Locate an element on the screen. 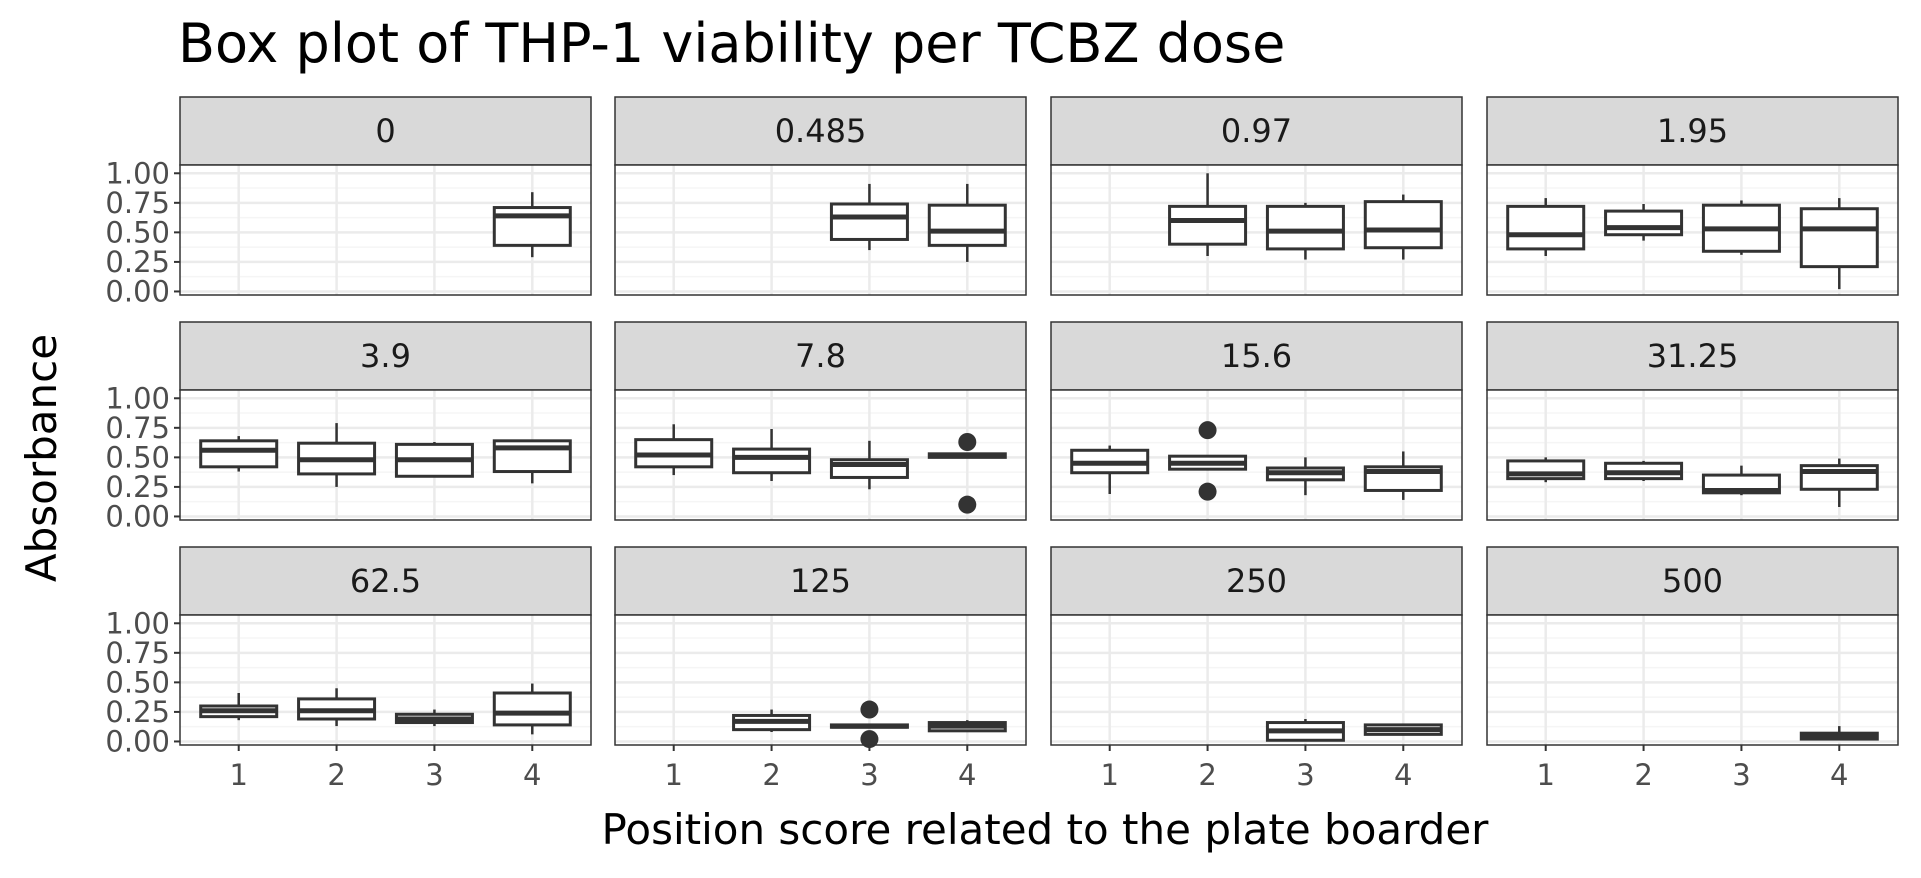 The width and height of the screenshot is (1921, 878). facet-strip-label: 0 is located at coordinates (385, 131).